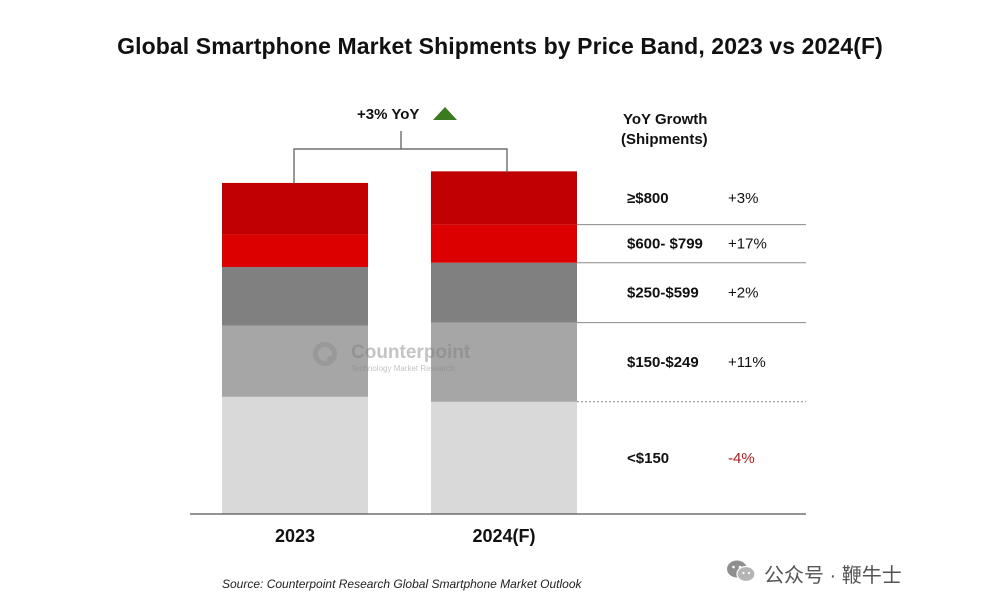  Describe the element at coordinates (747, 244) in the screenshot. I see `growth-value: +17%` at that location.